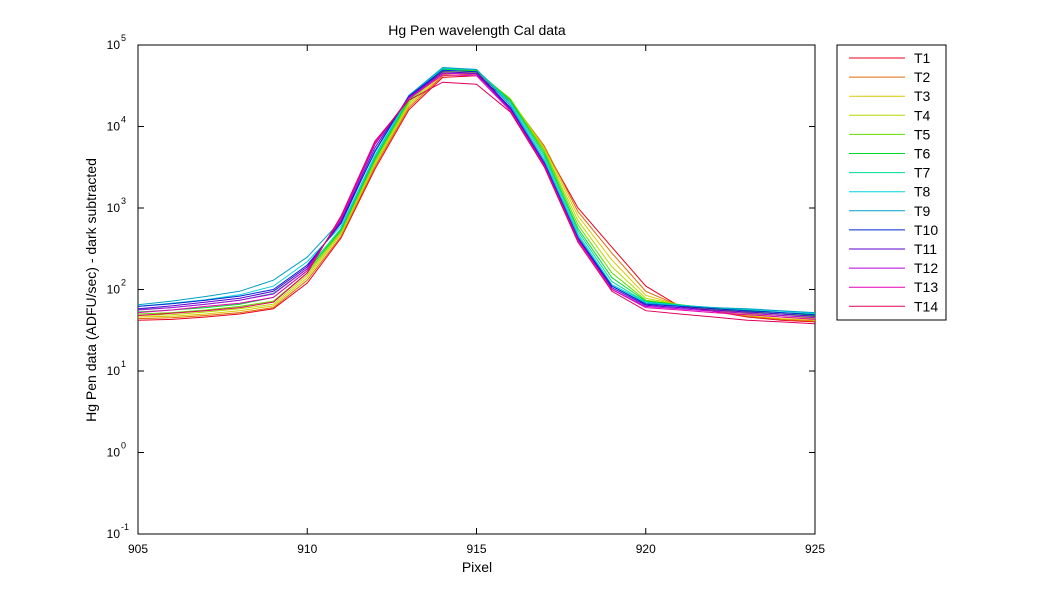 This screenshot has width=1050, height=600. Describe the element at coordinates (307, 549) in the screenshot. I see `x-tick-label: 910` at that location.